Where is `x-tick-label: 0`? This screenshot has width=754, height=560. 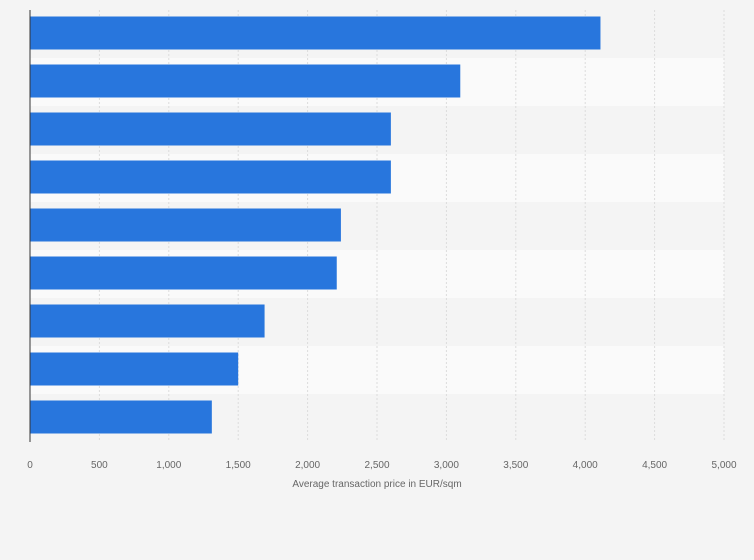
x-tick-label: 0 is located at coordinates (30, 465).